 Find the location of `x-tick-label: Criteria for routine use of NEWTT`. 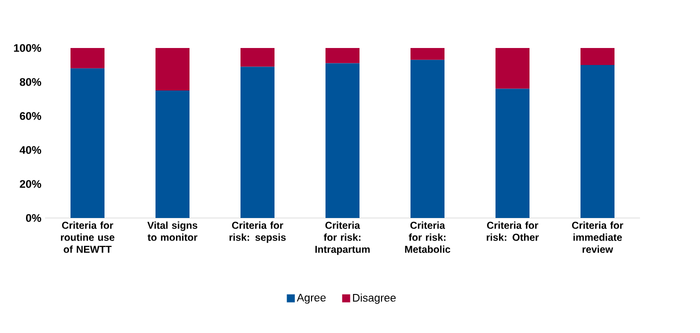

x-tick-label: Criteria for routine use of NEWTT is located at coordinates (87, 237).